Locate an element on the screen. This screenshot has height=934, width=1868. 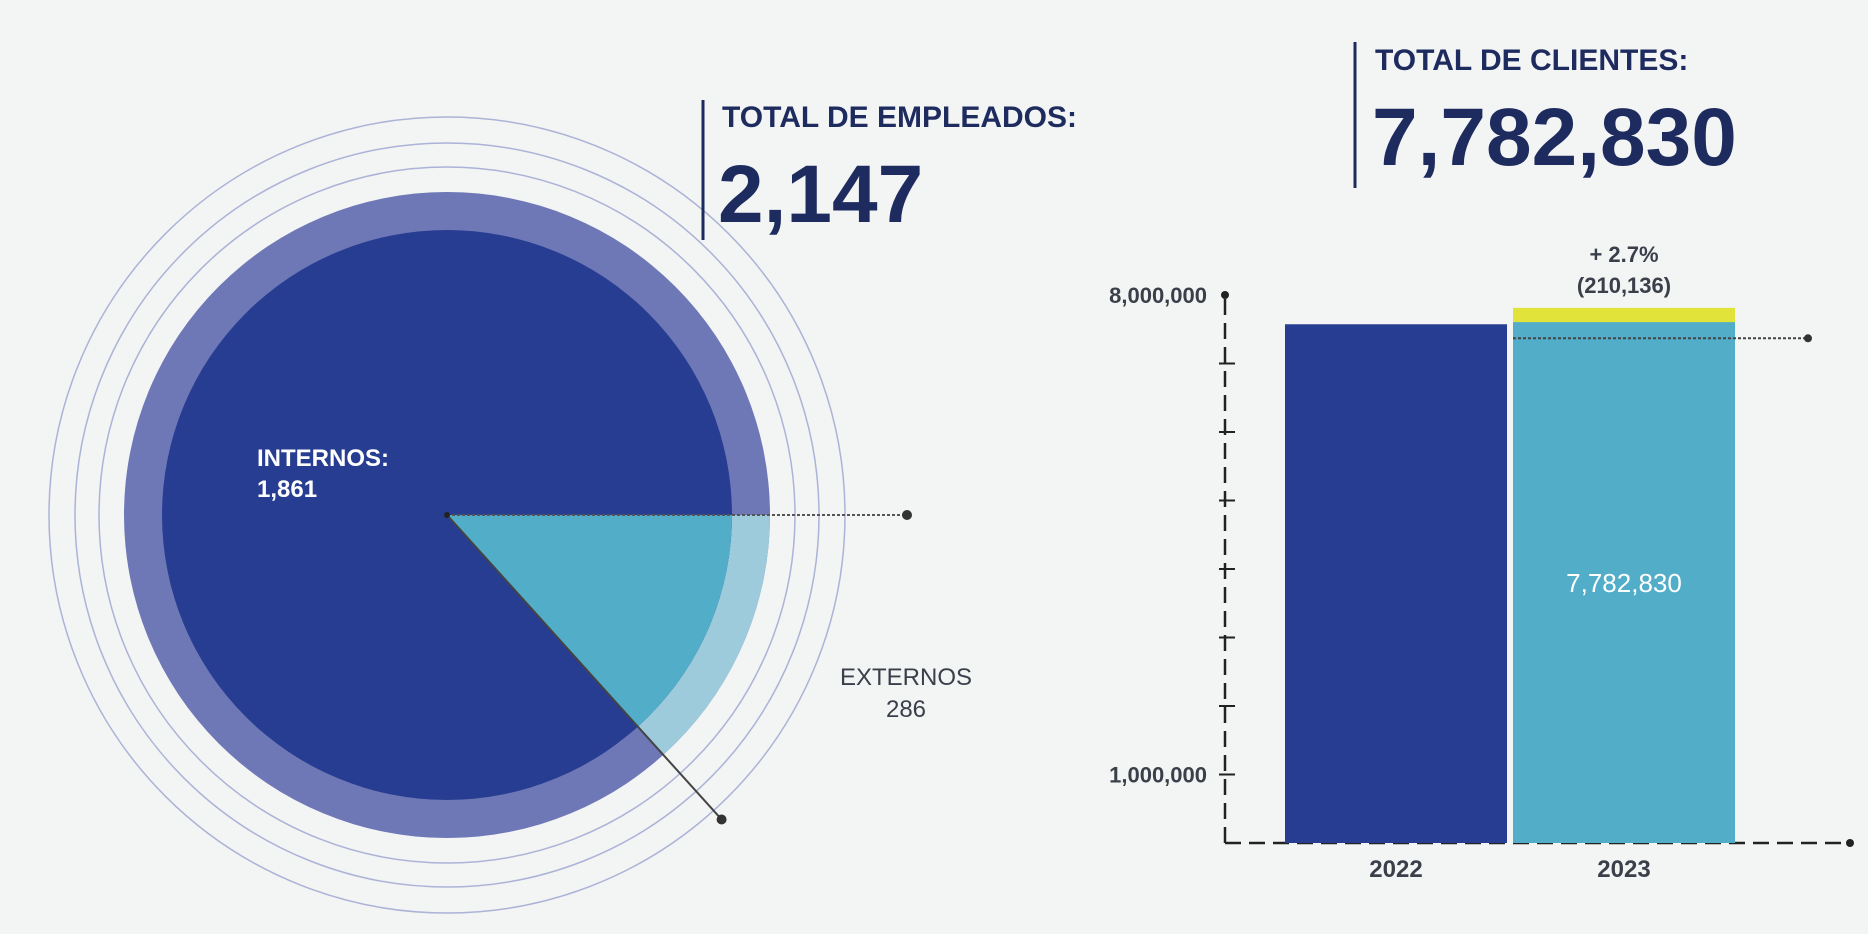
bar-2023 is located at coordinates (1624, 576).